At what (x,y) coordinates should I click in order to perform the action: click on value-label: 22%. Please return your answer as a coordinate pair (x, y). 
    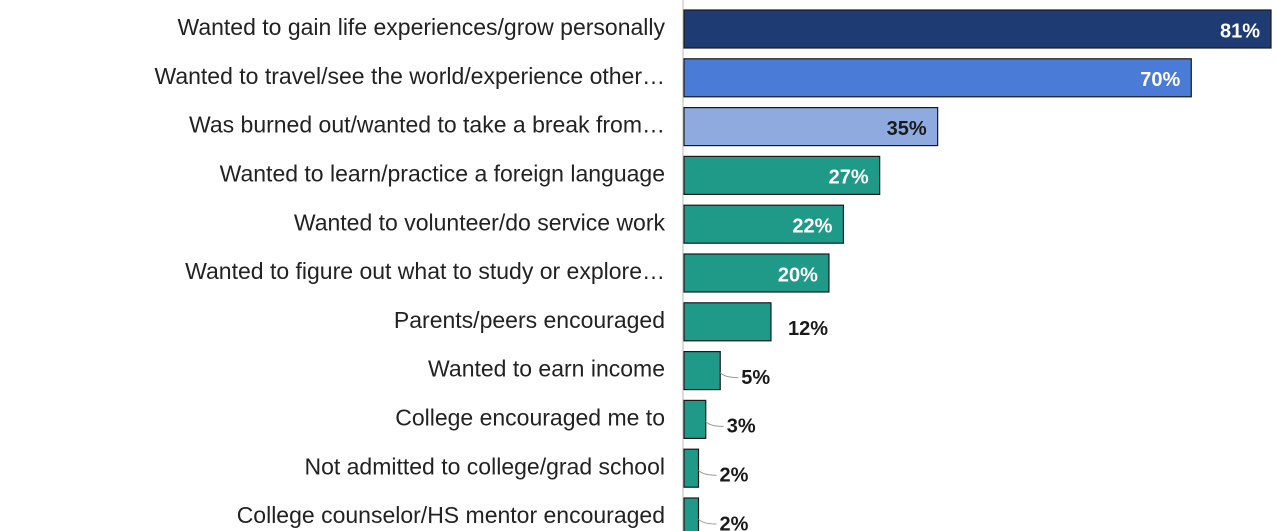
    Looking at the image, I should click on (812, 226).